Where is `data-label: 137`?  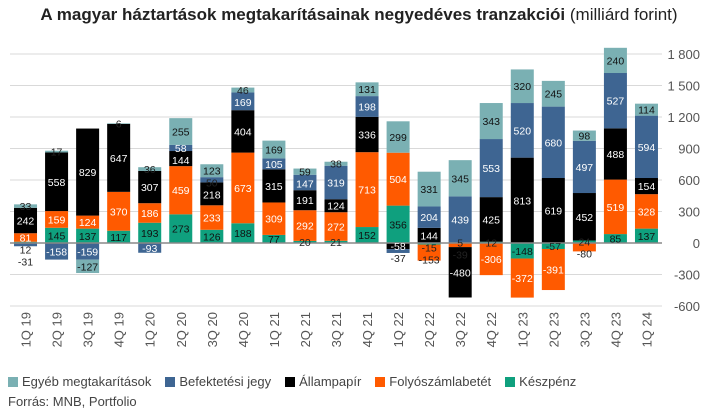 data-label: 137 is located at coordinates (647, 237).